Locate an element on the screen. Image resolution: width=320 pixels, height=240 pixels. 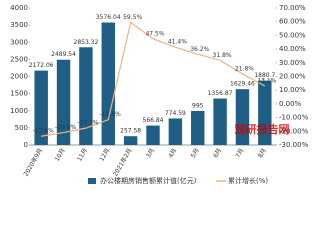
bar-label: 774.59 is located at coordinates (175, 113).